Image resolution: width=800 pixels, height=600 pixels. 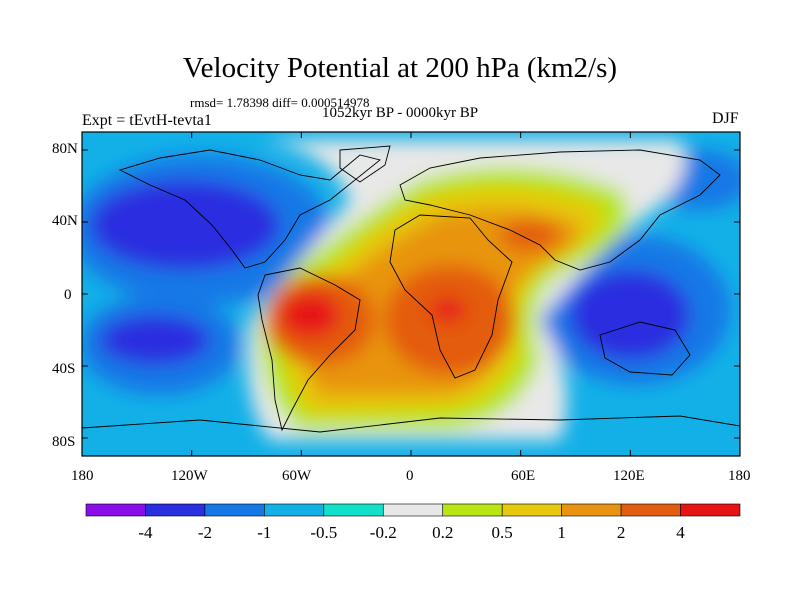 I want to click on low-pacific-south-core, so click(x=155, y=340).